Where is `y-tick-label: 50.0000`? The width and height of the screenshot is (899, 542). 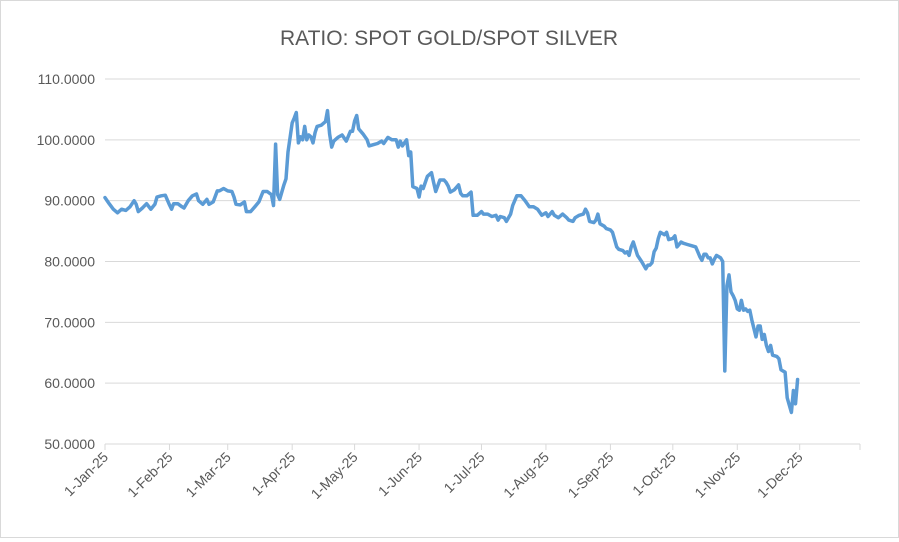
y-tick-label: 50.0000 is located at coordinates (69, 444).